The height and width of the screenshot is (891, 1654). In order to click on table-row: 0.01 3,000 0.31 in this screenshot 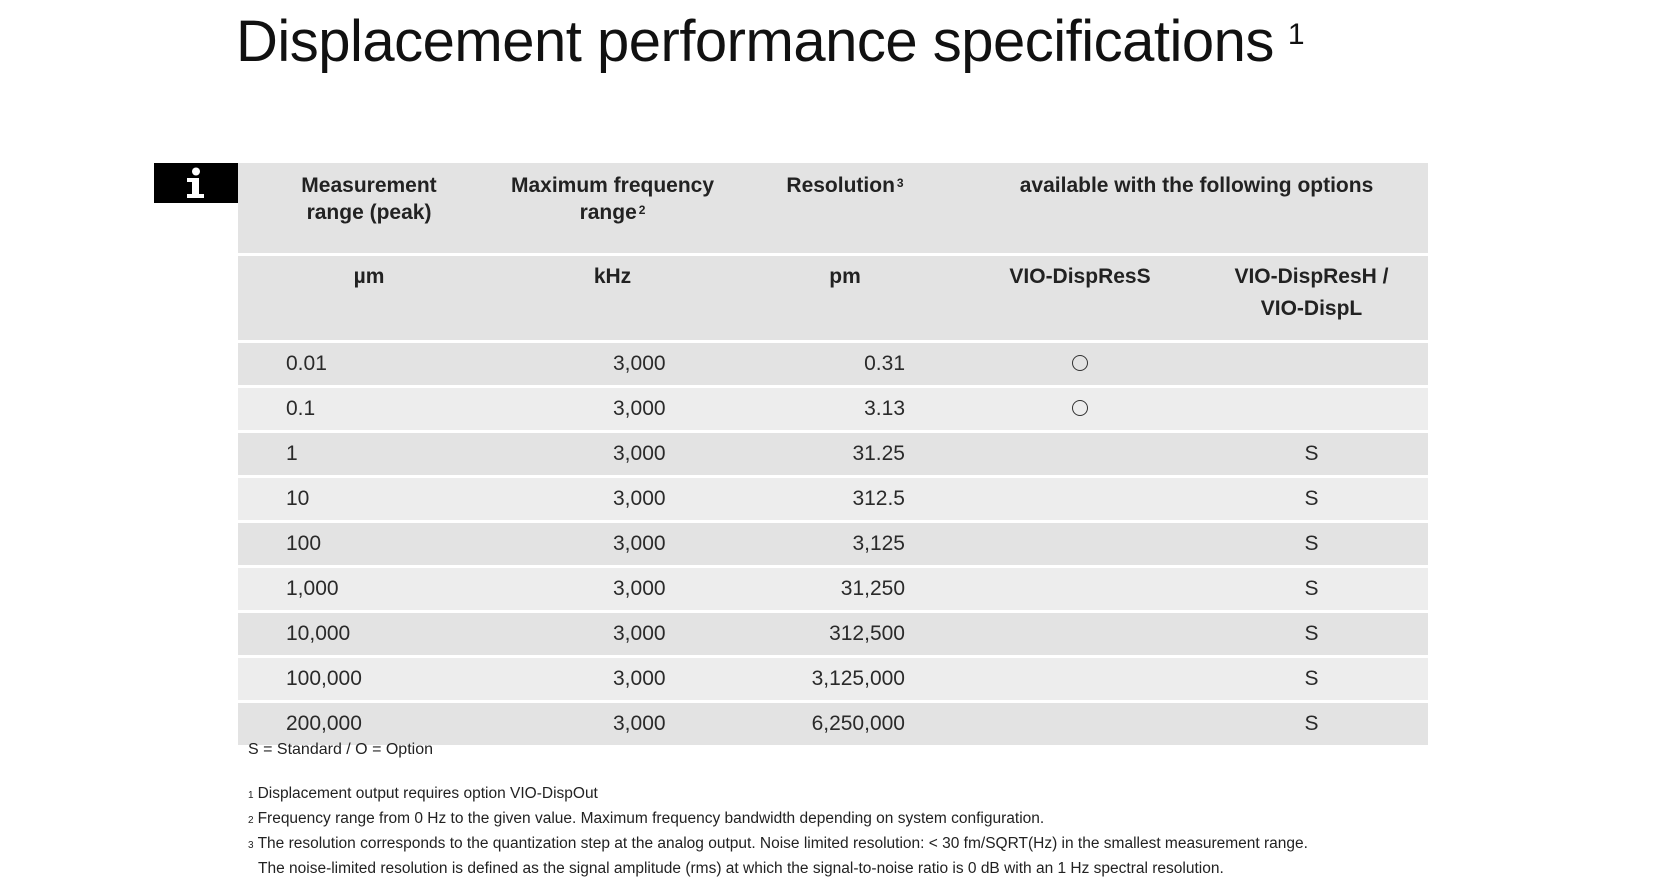, I will do `click(833, 364)`.